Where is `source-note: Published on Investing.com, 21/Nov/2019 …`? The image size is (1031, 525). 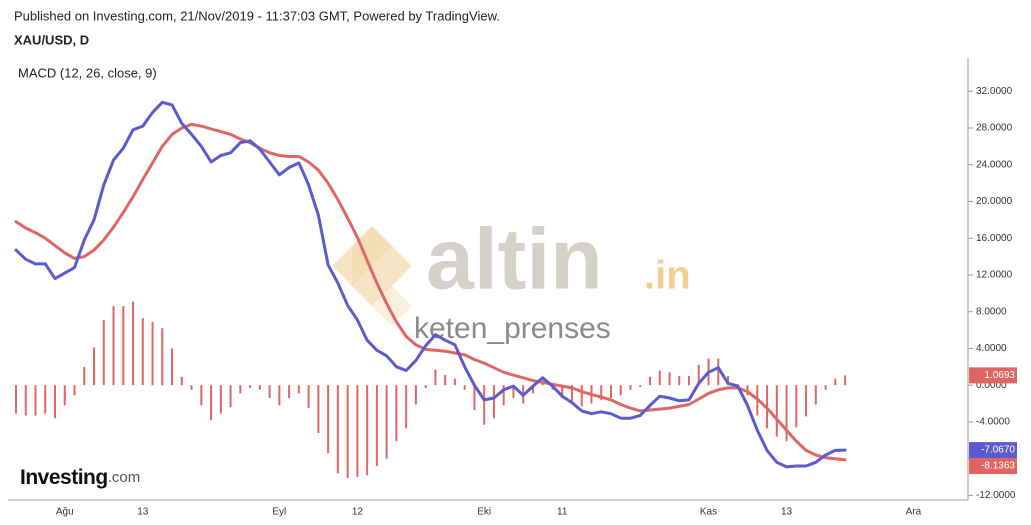 source-note: Published on Investing.com, 21/Nov/2019 … is located at coordinates (257, 15).